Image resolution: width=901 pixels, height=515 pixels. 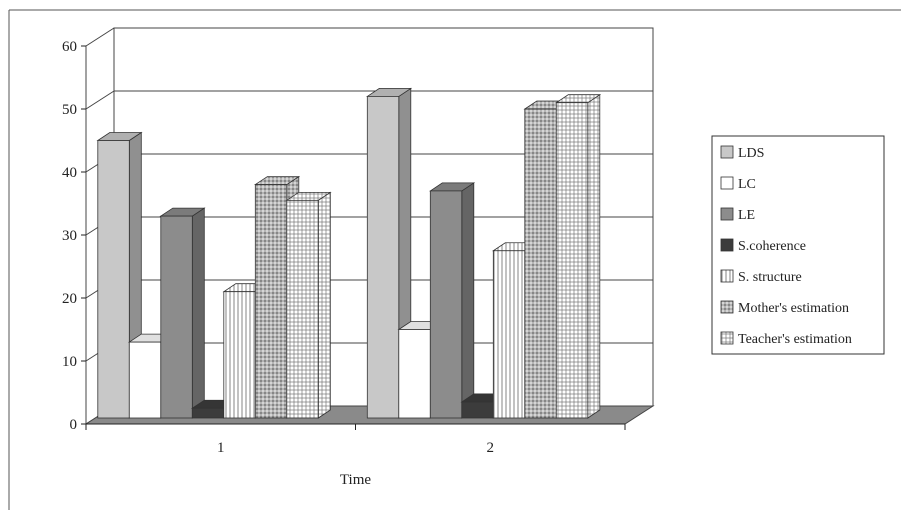 What do you see at coordinates (69, 362) in the screenshot?
I see `y-tick-label: 10` at bounding box center [69, 362].